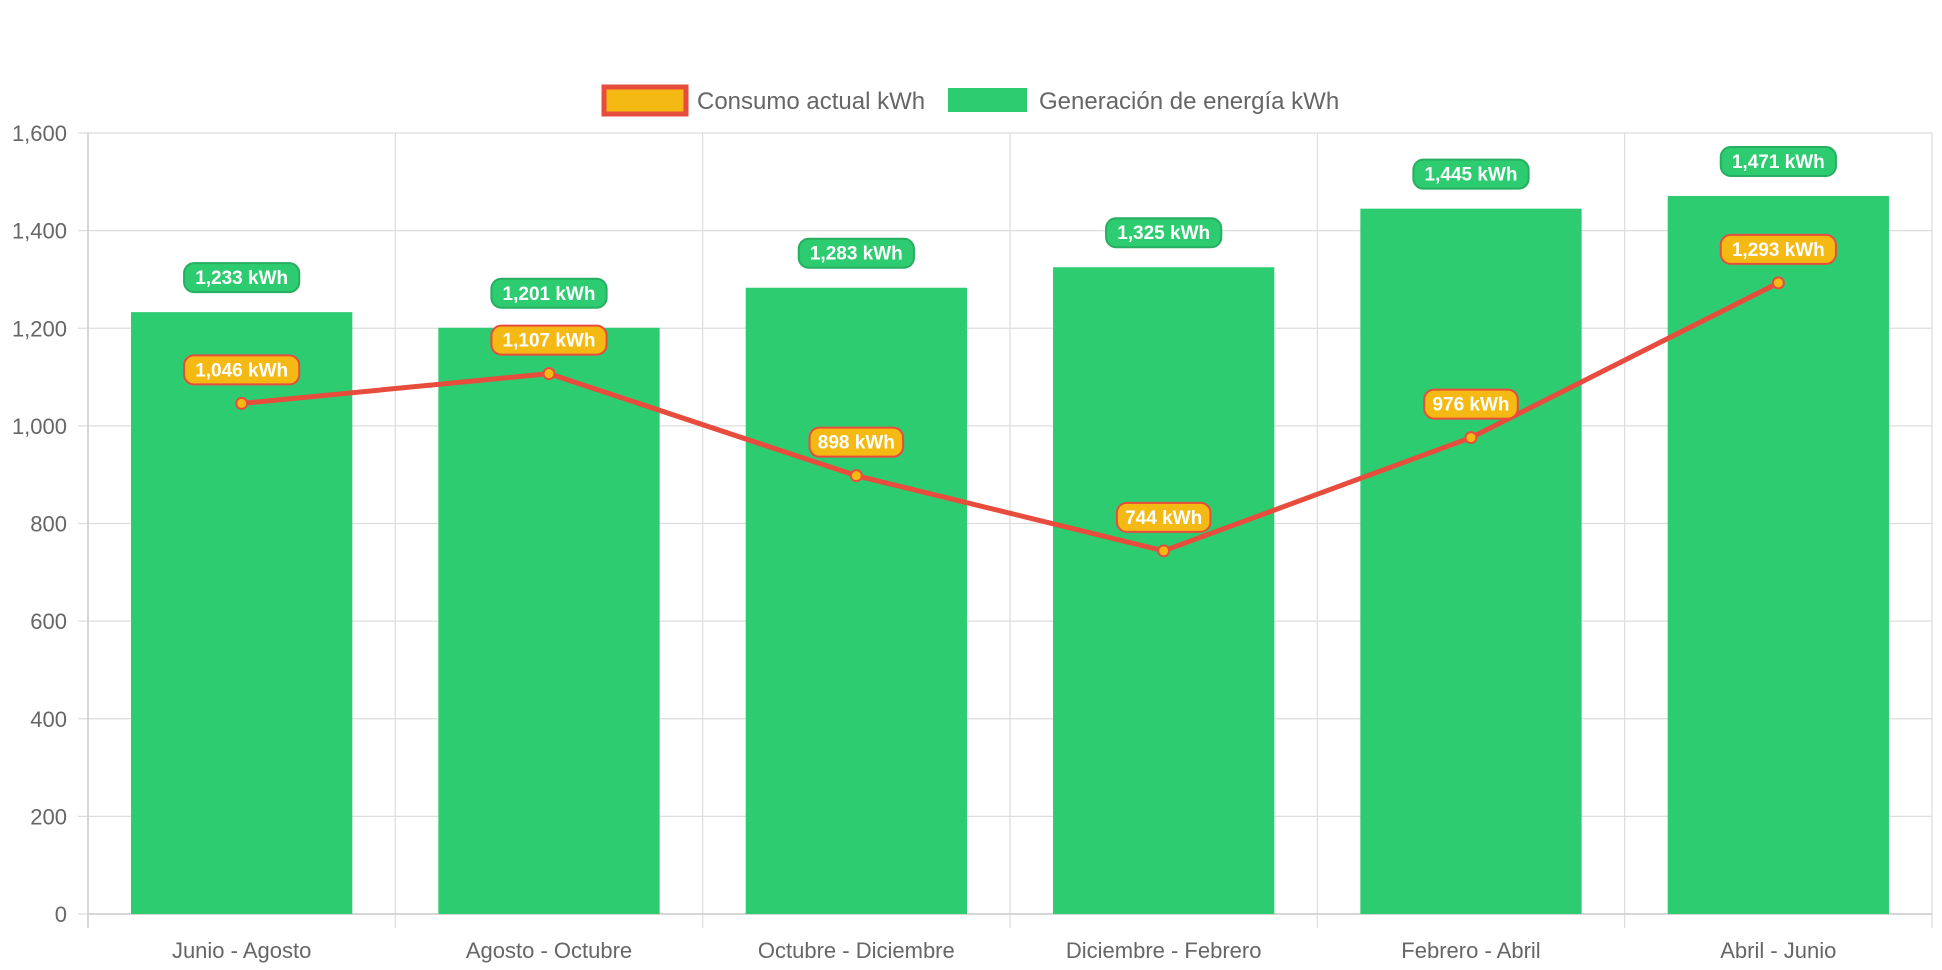 This screenshot has width=1942, height=970. I want to click on legend-item-consumo: Consumo actual kWh, so click(763, 100).